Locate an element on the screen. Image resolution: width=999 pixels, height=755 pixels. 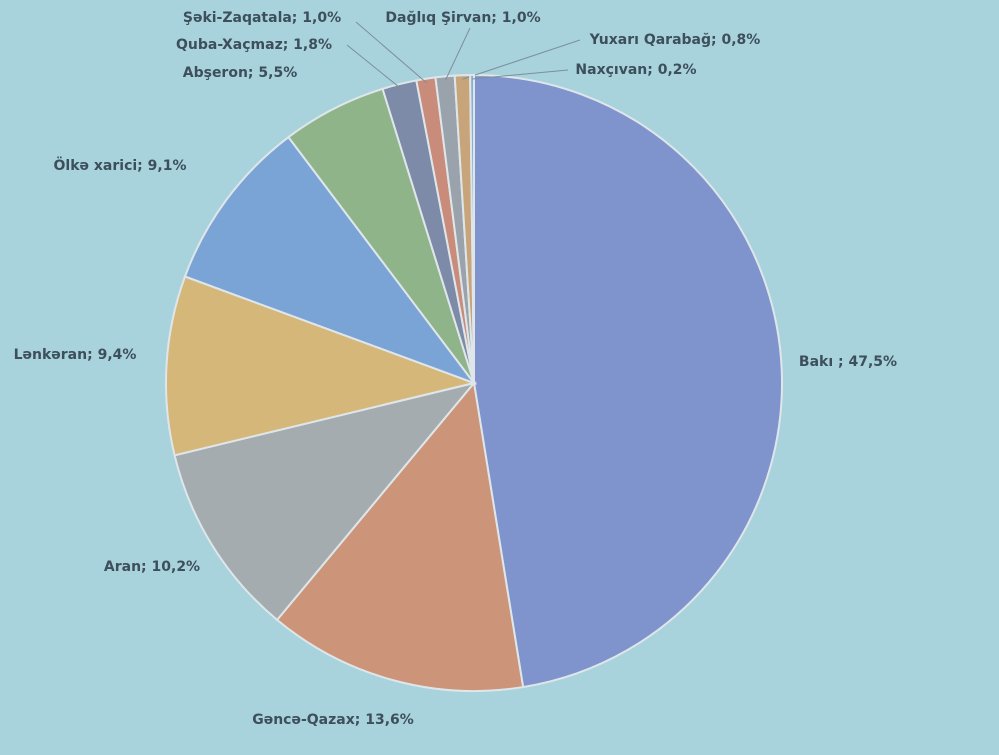
slice-label: Lənkəran; 9,4% is located at coordinates (75, 355).